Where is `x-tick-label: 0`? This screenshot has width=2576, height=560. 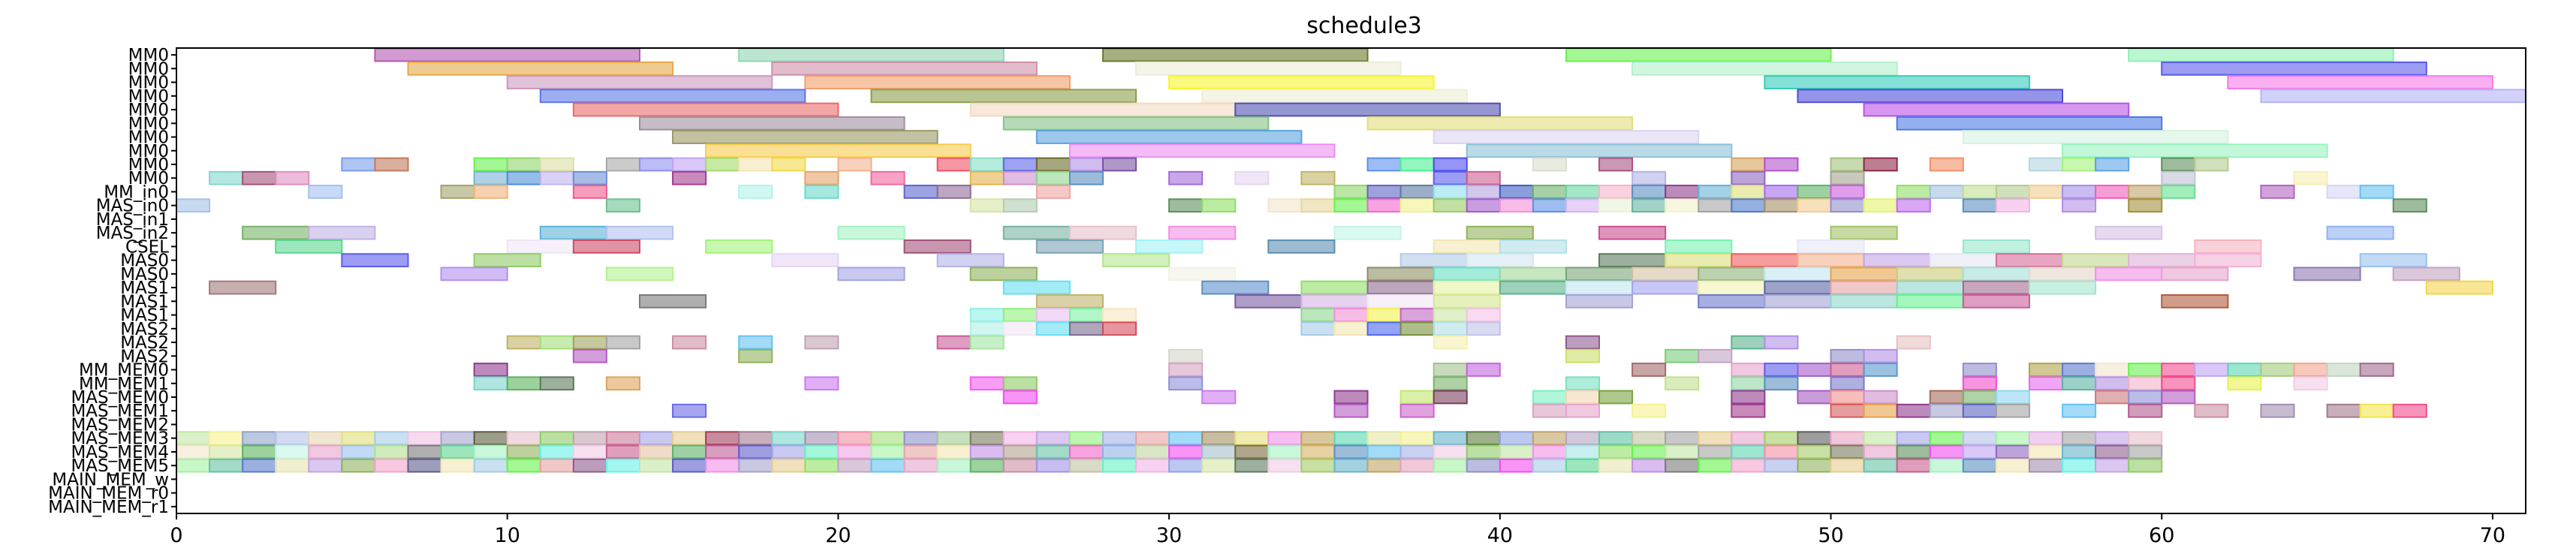 x-tick-label: 0 is located at coordinates (176, 535).